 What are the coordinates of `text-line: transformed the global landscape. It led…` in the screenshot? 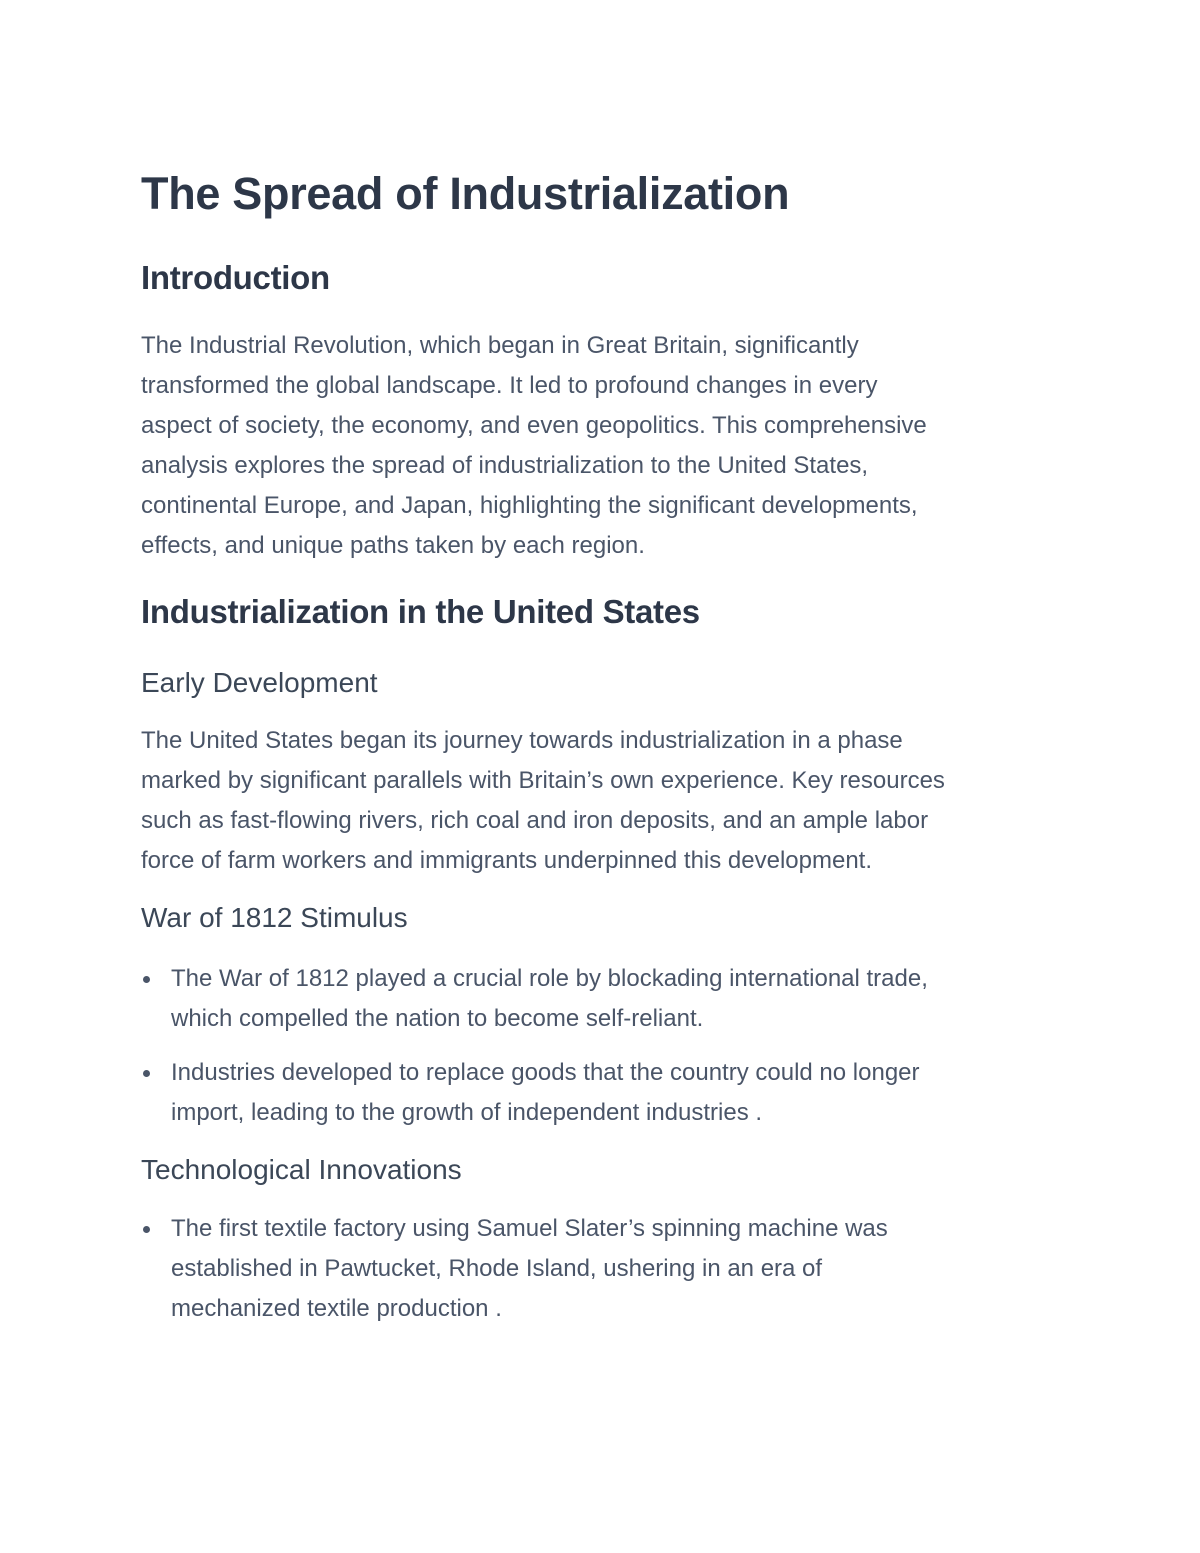 It's located at (509, 385).